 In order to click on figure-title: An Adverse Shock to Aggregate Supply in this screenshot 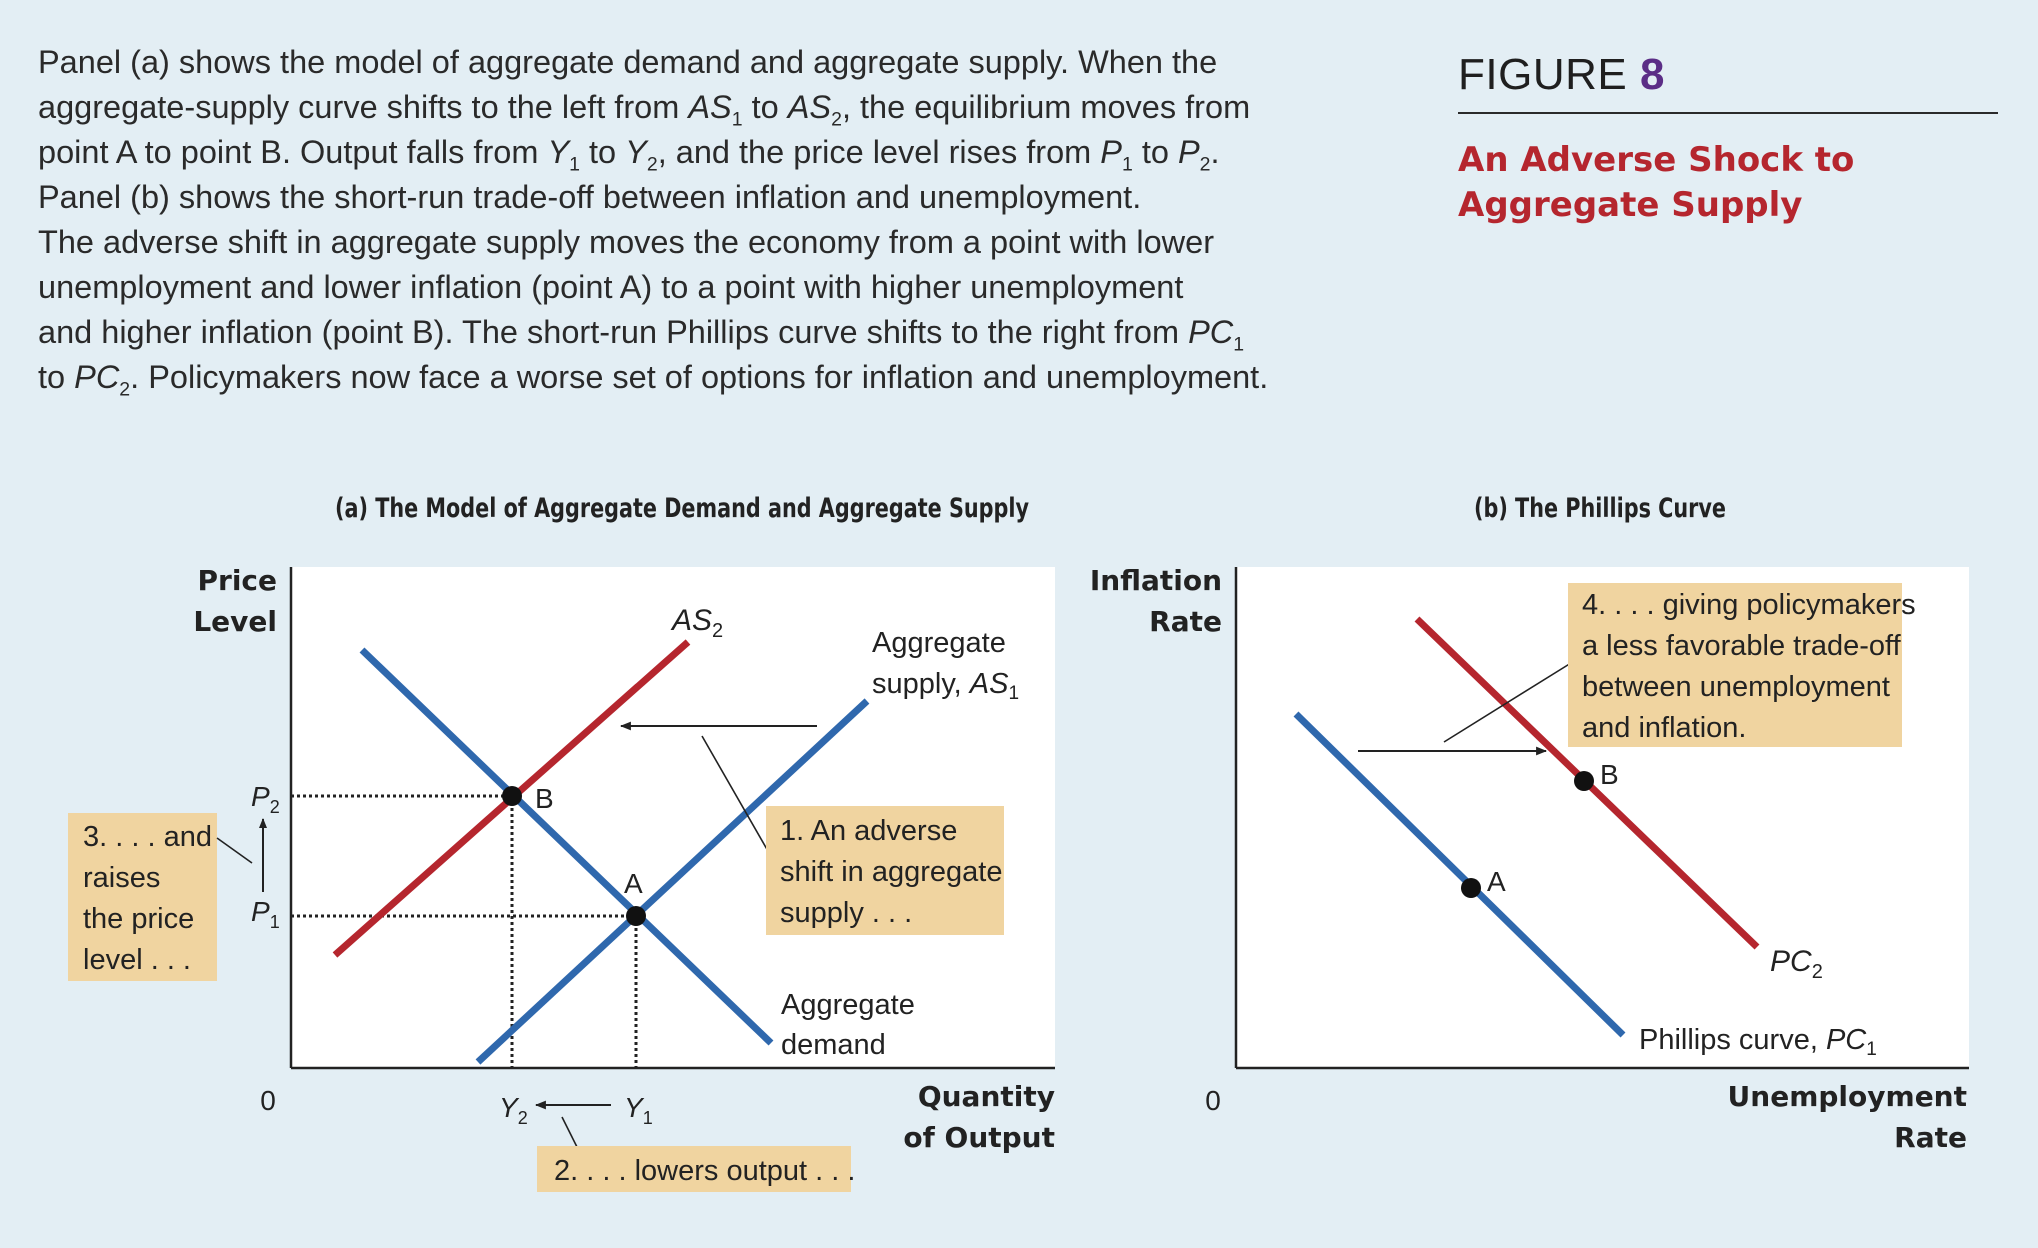, I will do `click(1728, 183)`.